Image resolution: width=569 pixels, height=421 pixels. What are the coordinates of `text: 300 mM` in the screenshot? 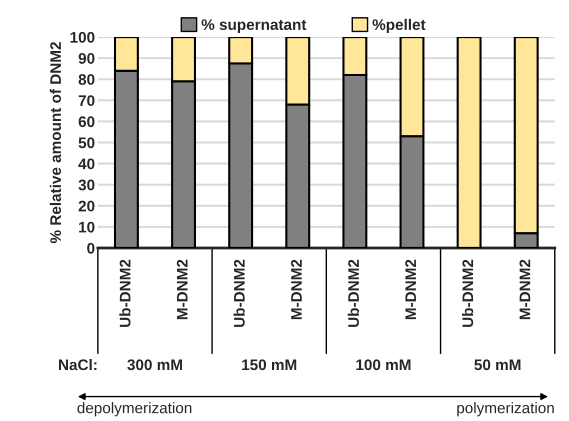 It's located at (154, 364).